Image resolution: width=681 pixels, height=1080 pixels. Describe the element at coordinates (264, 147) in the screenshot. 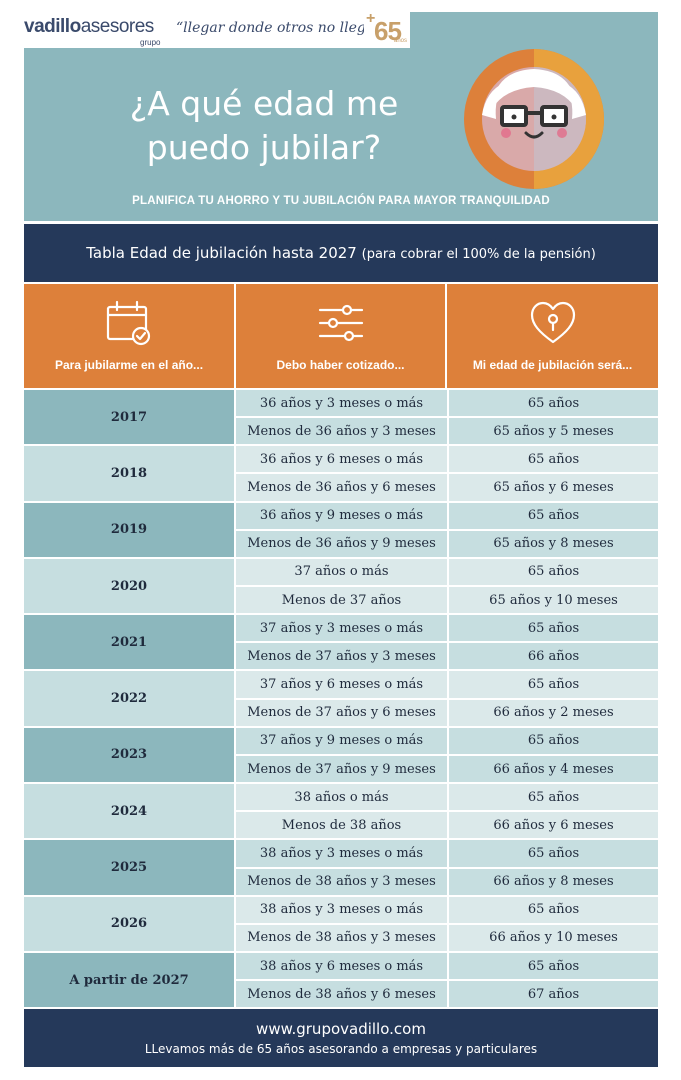

I see `title-line-2: puedo jubilar?` at that location.